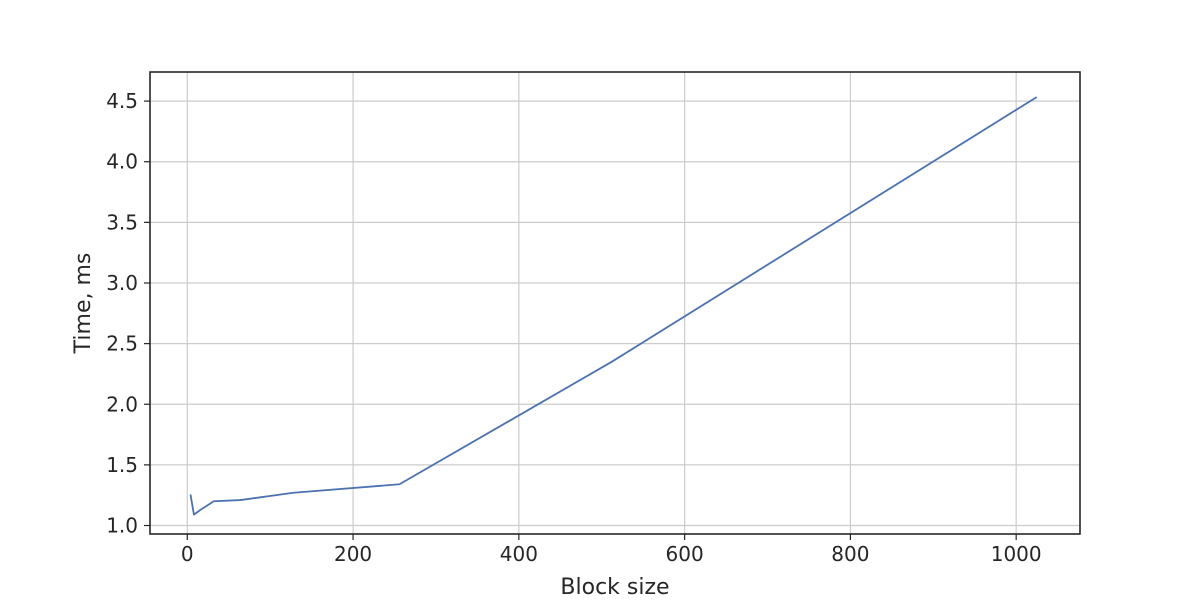  Describe the element at coordinates (353, 554) in the screenshot. I see `x-tick-label: 200` at that location.